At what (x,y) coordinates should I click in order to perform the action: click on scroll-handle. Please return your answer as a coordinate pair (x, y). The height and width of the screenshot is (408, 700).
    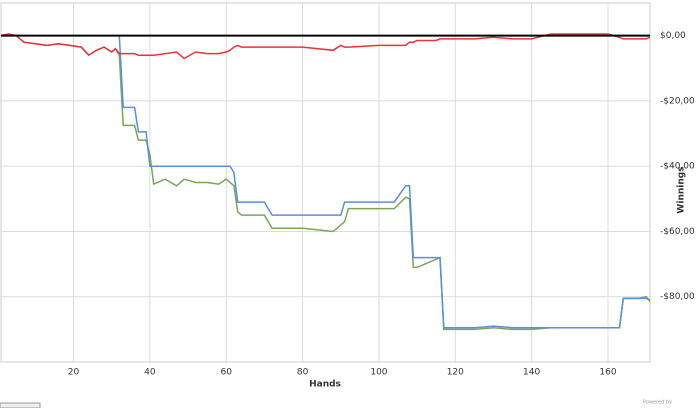
    Looking at the image, I should click on (20, 405).